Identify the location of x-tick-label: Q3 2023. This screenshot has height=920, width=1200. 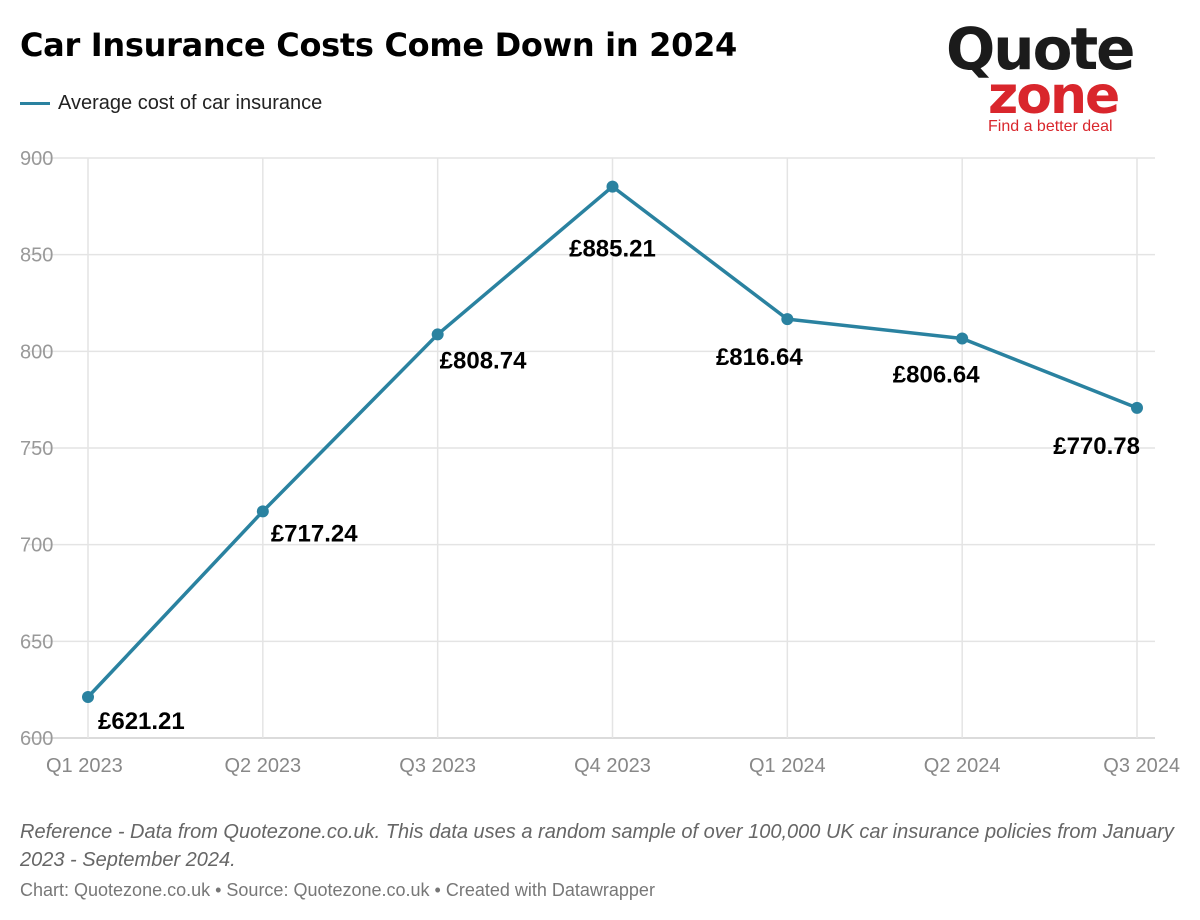
(437, 766).